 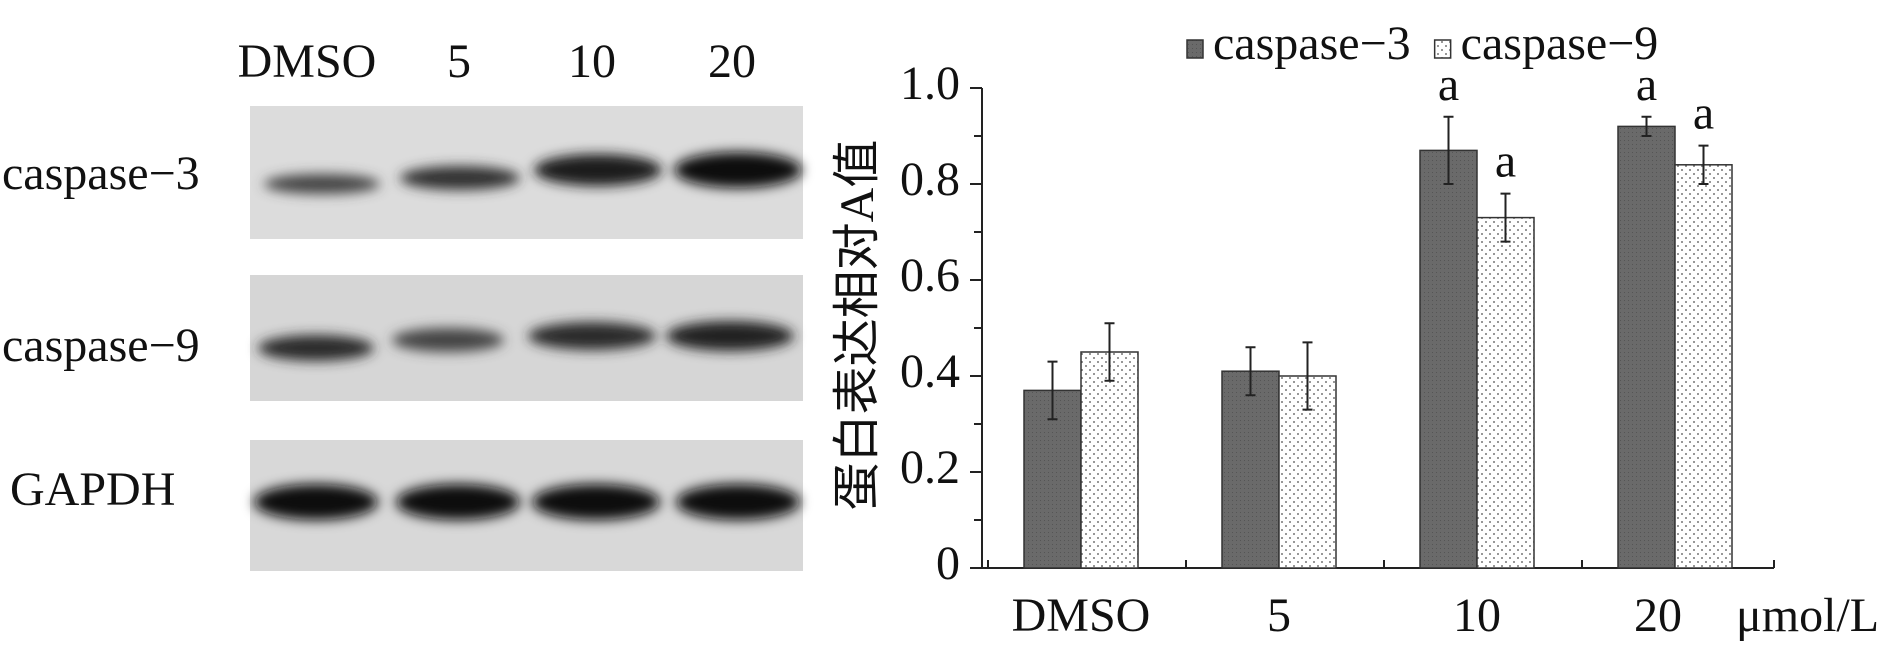 I want to click on x-unit: μmol/L, so click(x=1807, y=615).